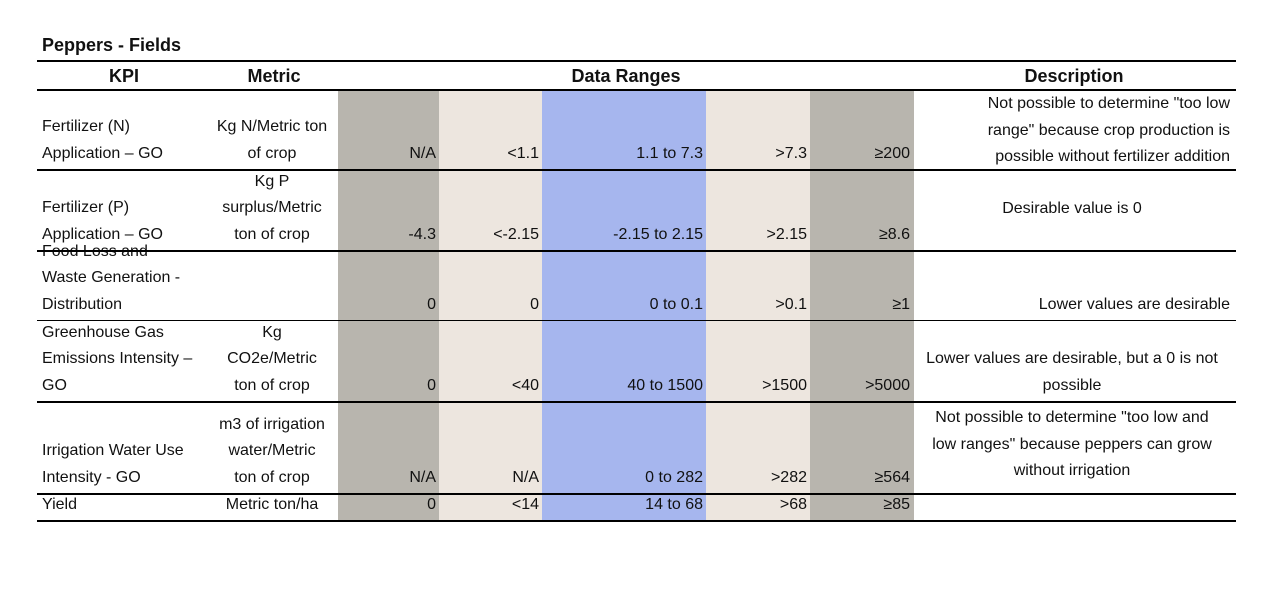 Image resolution: width=1280 pixels, height=594 pixels. I want to click on range-value: >5000, so click(860, 360).